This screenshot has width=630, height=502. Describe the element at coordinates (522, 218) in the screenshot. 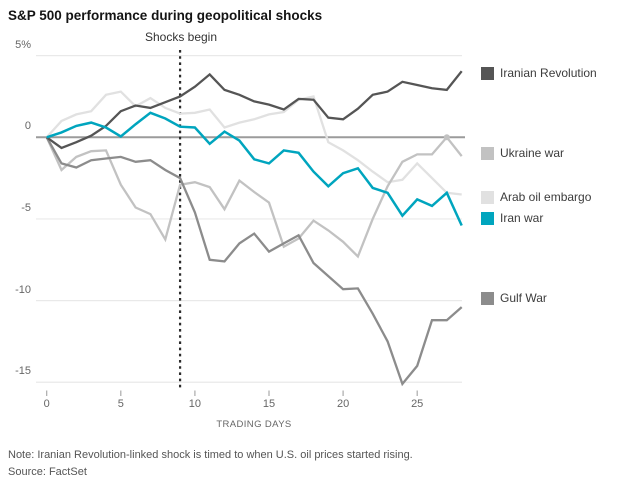

I see `legend-label: Iran war` at that location.